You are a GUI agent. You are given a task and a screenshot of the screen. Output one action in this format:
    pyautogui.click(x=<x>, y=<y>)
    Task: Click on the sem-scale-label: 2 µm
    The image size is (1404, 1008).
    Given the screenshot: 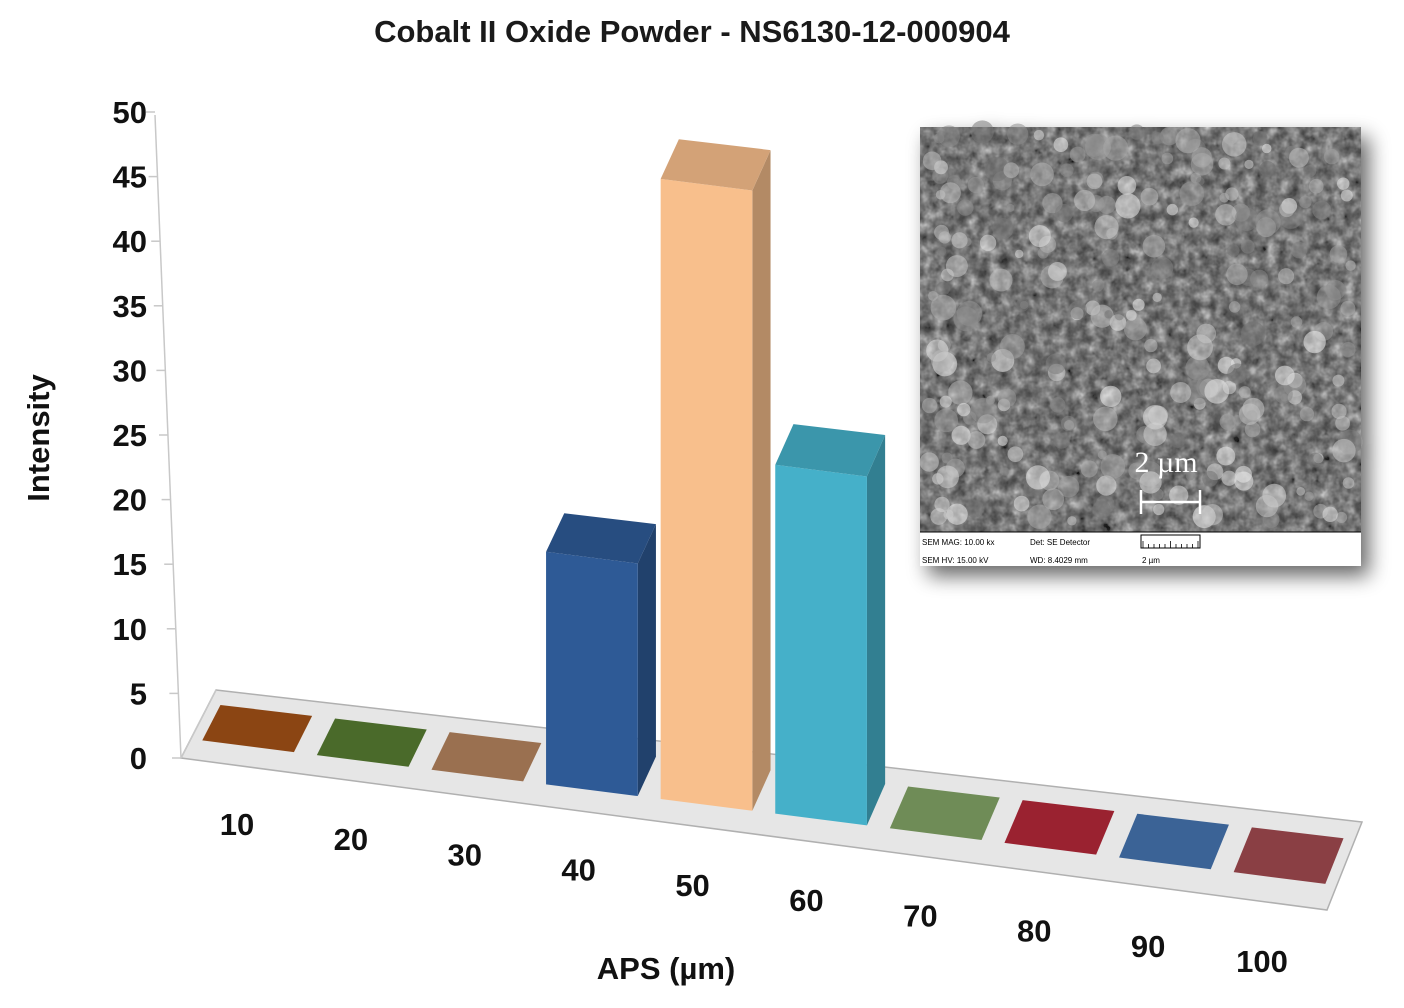 What is the action you would take?
    pyautogui.click(x=1165, y=462)
    